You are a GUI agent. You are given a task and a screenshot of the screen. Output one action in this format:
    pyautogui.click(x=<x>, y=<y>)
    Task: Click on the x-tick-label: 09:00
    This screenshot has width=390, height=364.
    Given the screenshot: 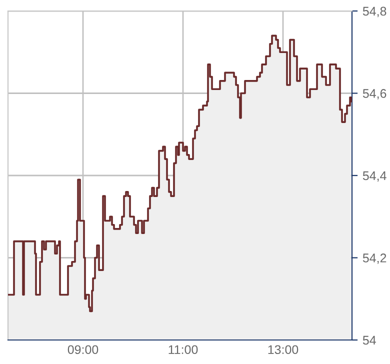 What is the action you would take?
    pyautogui.click(x=83, y=349)
    